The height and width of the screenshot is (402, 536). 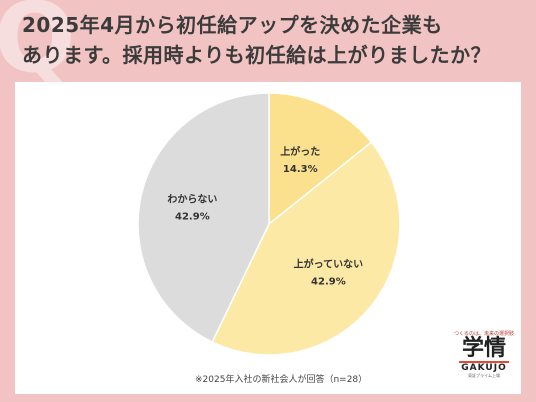 I want to click on slice-label-2: わからない, so click(x=192, y=200).